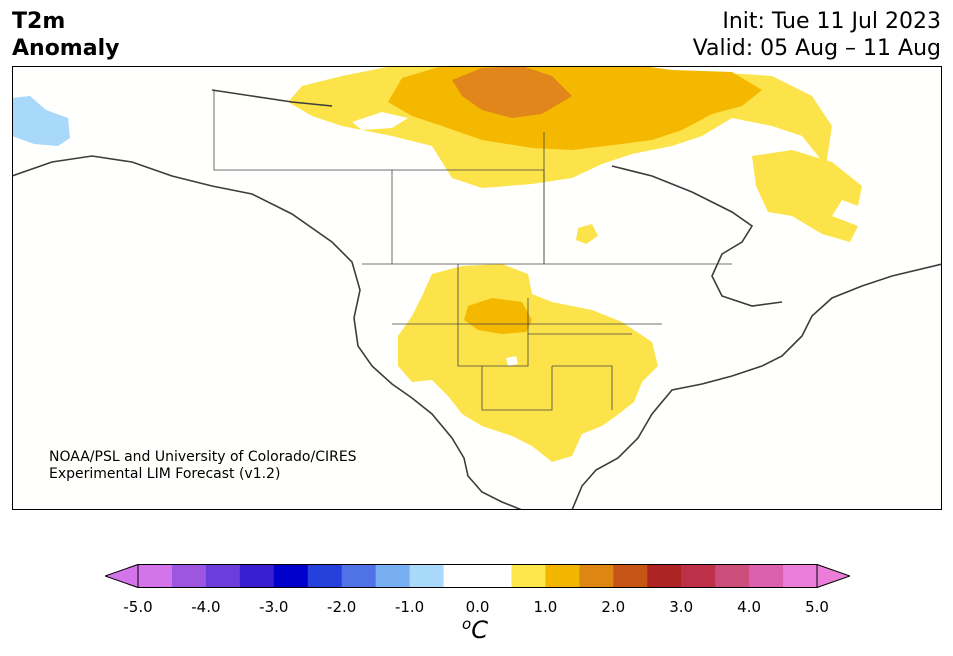 Image resolution: width=953 pixels, height=656 pixels. I want to click on title-line-1: T2m, so click(39, 21).